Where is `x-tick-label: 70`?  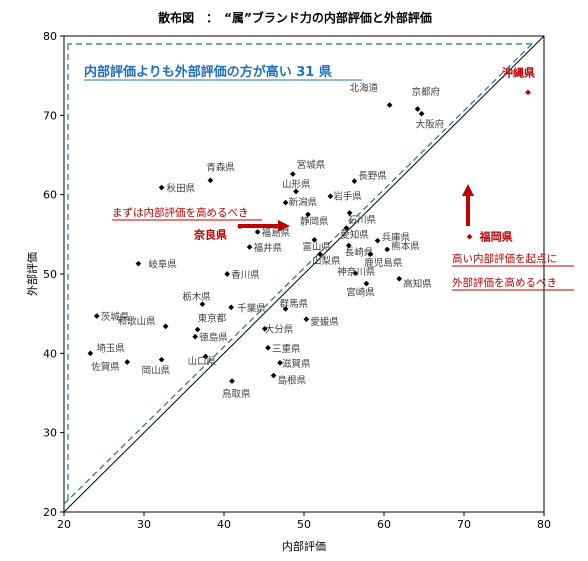 x-tick-label: 70 is located at coordinates (464, 524).